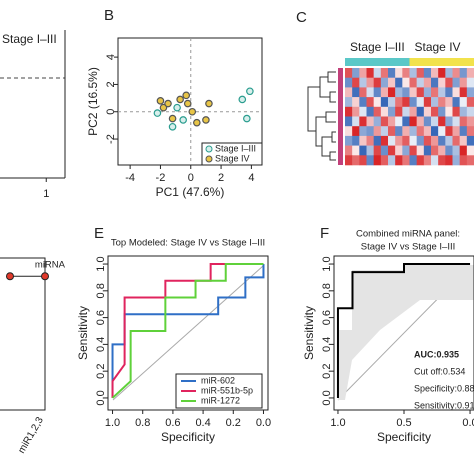 This screenshot has height=474, width=474. Describe the element at coordinates (111, 84) in the screenshot. I see `y-tick-label: 2` at that location.